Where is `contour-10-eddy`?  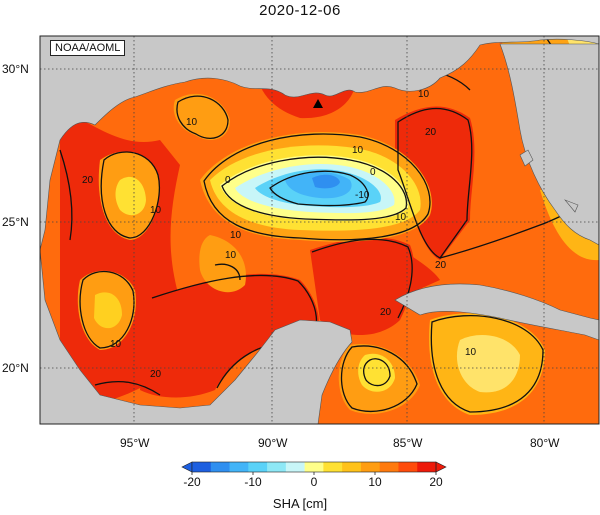
contour-10-eddy is located at coordinates (317, 187).